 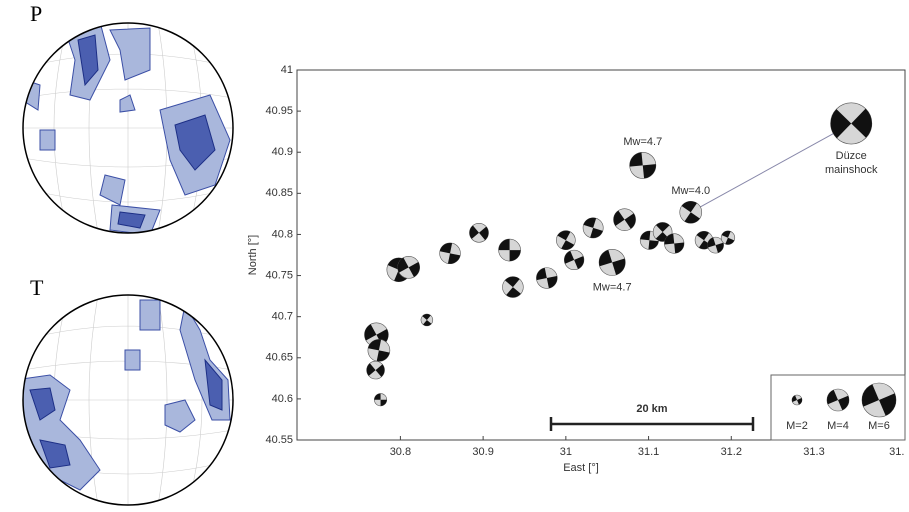 I want to click on y-tick-label: 41, so click(x=287, y=70).